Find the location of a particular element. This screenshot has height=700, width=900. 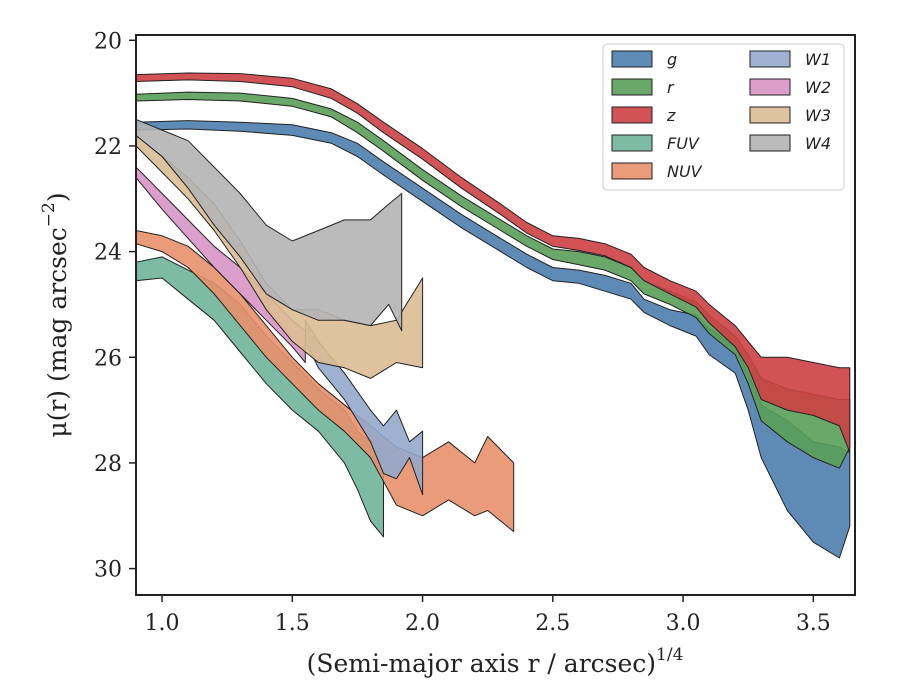

legend-swatch-w2 is located at coordinates (770, 87).